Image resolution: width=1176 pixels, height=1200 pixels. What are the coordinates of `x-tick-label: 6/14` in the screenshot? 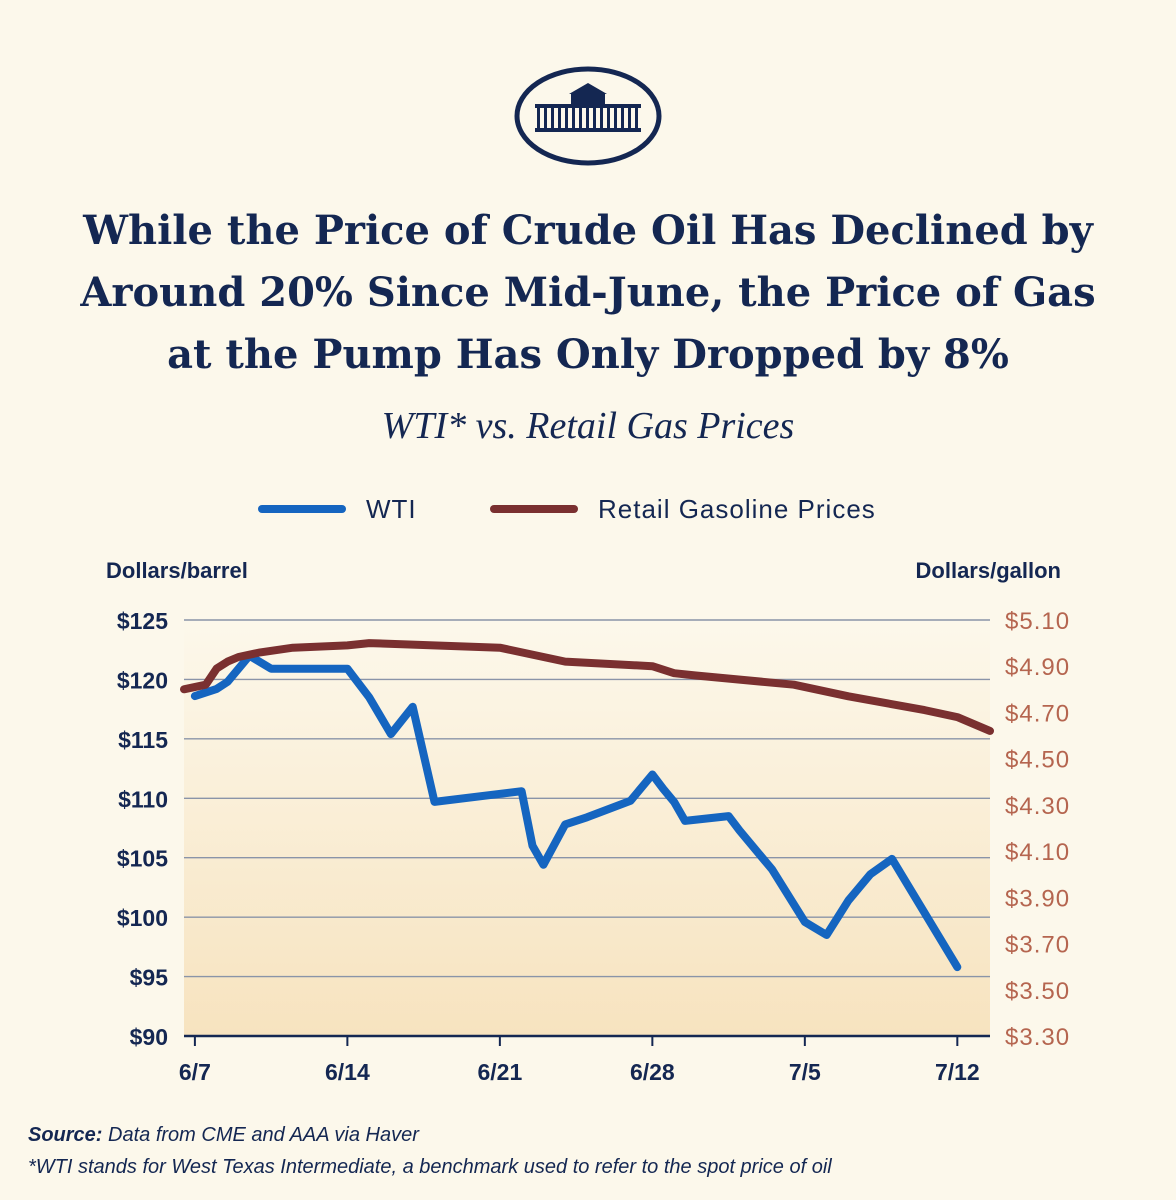 It's located at (347, 1072).